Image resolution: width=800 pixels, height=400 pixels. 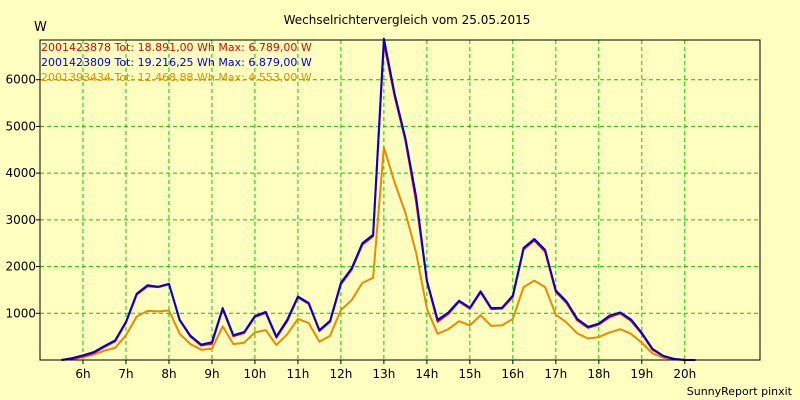 What do you see at coordinates (168, 374) in the screenshot?
I see `x-tick-label: 8h` at bounding box center [168, 374].